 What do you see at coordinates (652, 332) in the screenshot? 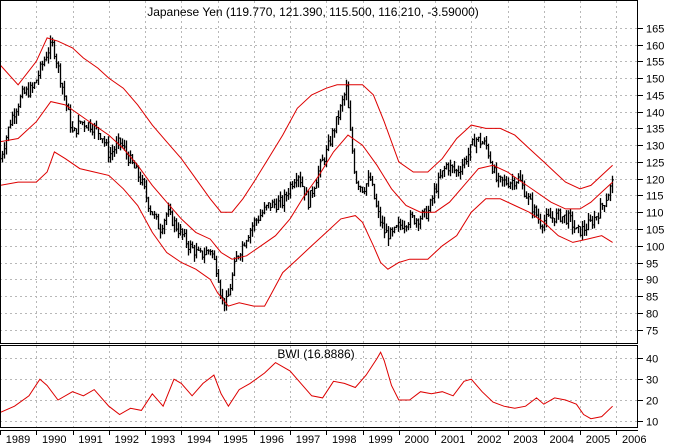
I see `y-tick-label: 75` at bounding box center [652, 332].